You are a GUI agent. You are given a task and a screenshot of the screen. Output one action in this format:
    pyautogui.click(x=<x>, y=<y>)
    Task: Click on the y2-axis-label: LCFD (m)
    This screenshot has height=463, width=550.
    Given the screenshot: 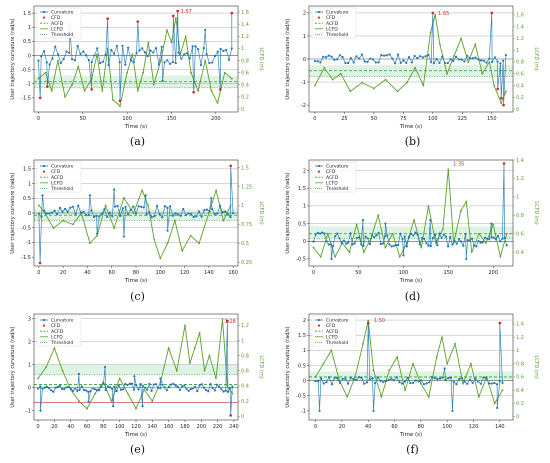 What is the action you would take?
    pyautogui.click(x=536, y=212)
    